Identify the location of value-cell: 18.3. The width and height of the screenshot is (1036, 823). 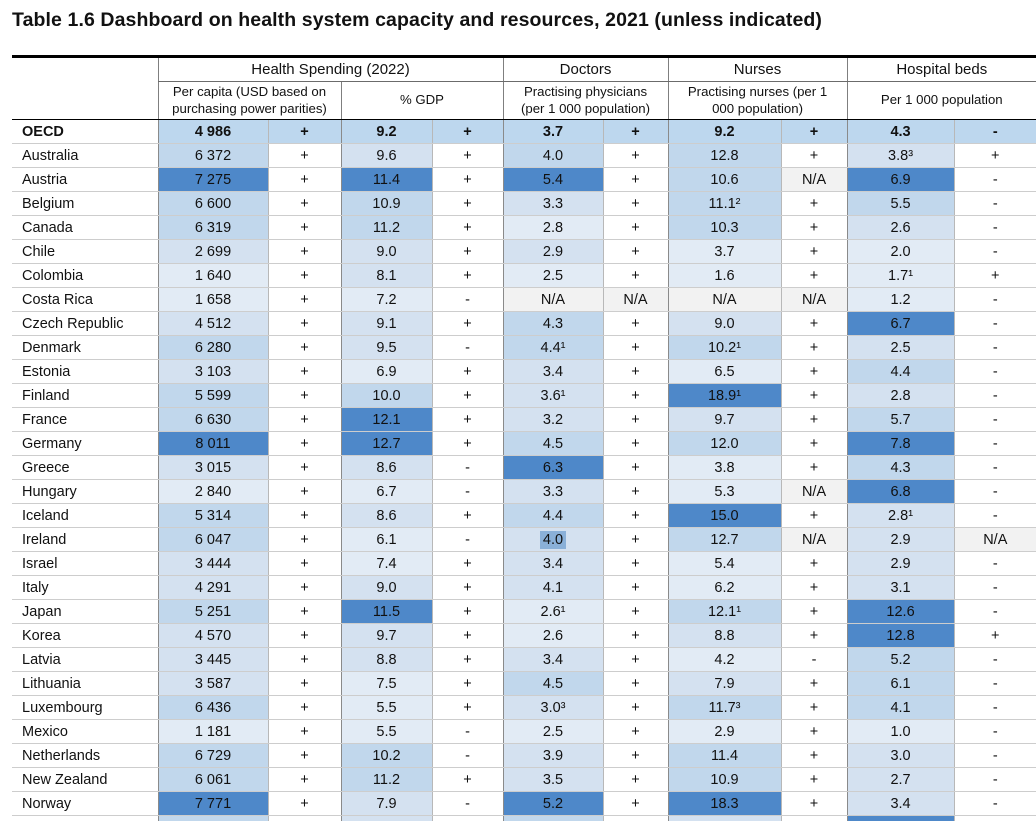
(724, 803).